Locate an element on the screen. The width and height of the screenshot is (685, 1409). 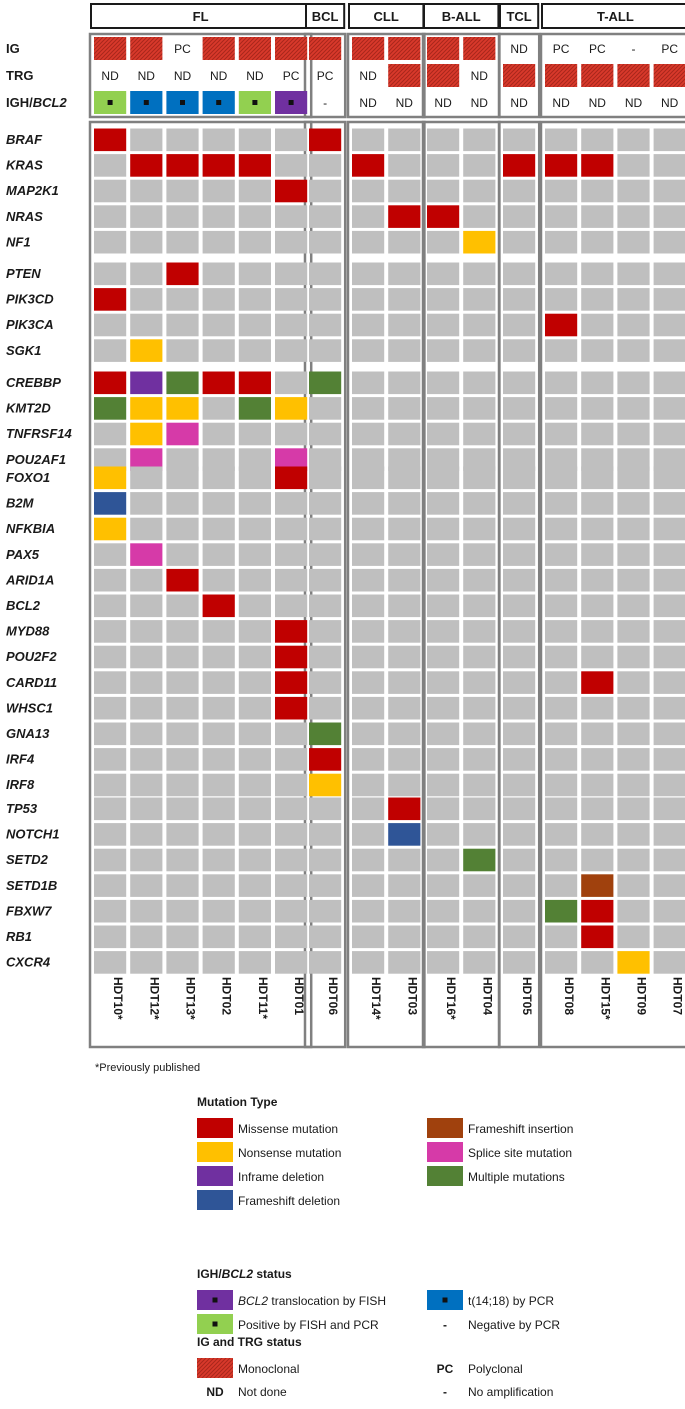
status-frame-bcl is located at coordinates (325, 75).